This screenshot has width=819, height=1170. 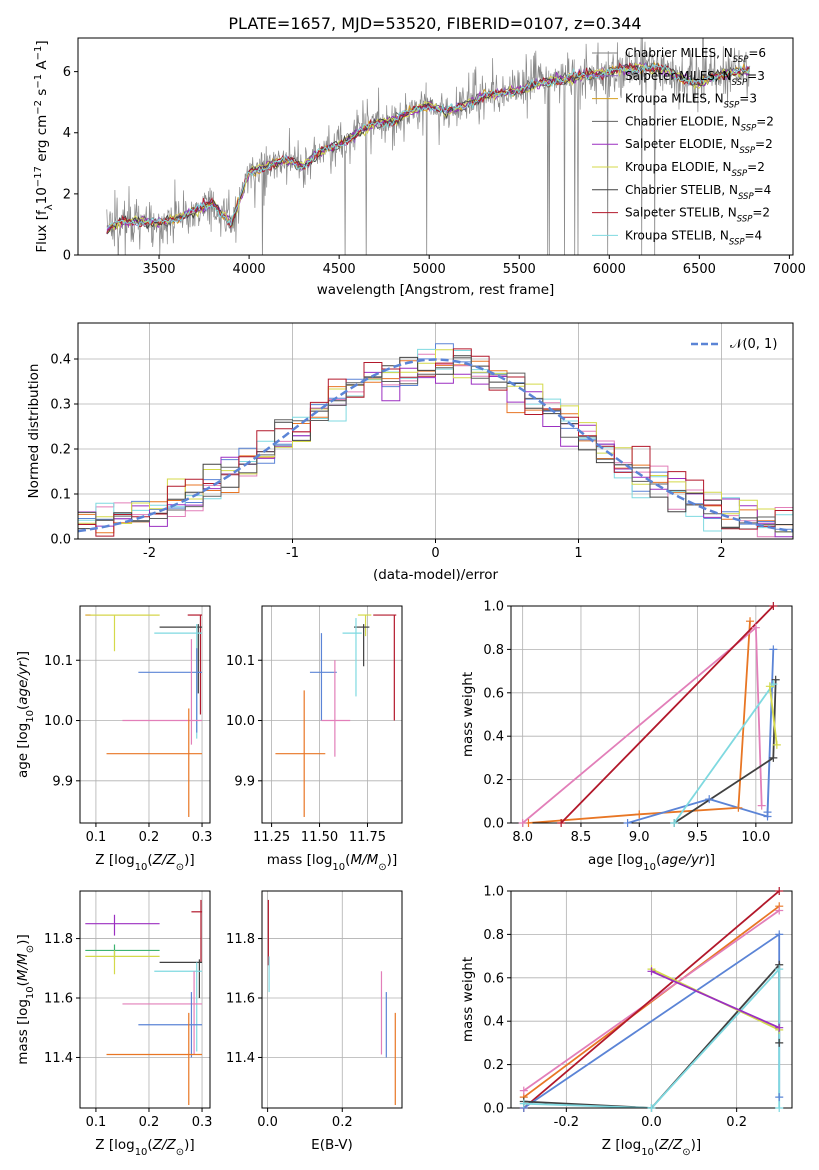 What do you see at coordinates (339, 269) in the screenshot?
I see `x-tick-label: 4500` at bounding box center [339, 269].